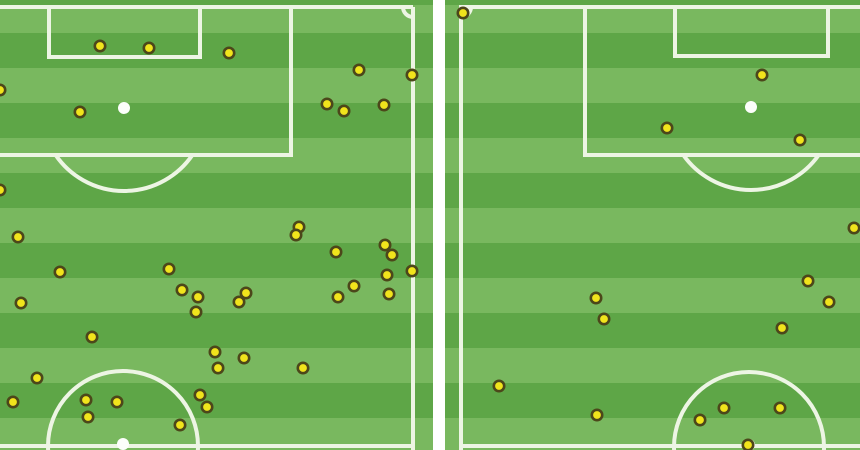  I want to click on pitch-divider, so click(439, 225).